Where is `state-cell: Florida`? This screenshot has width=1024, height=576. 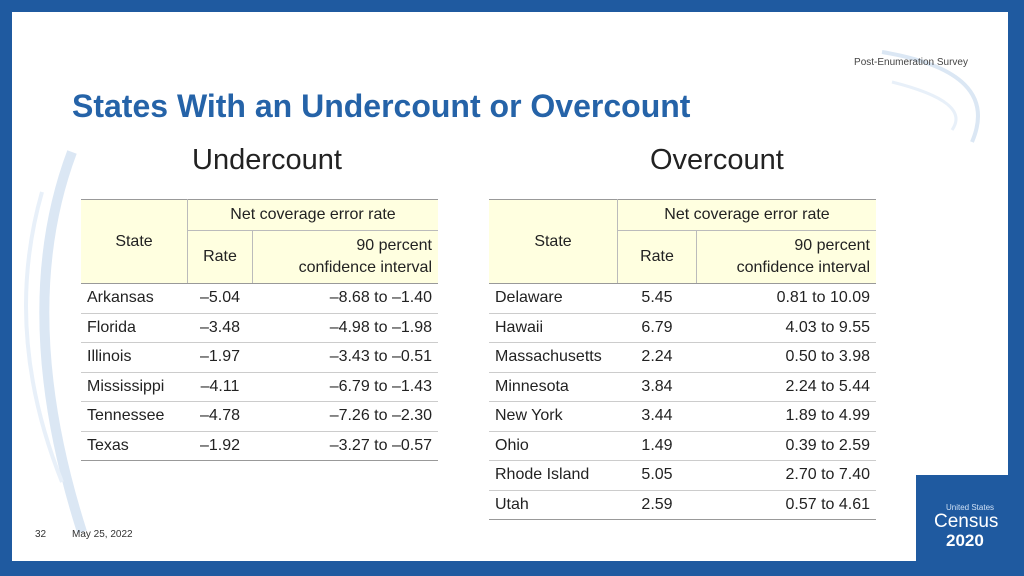
state-cell: Florida is located at coordinates (134, 328).